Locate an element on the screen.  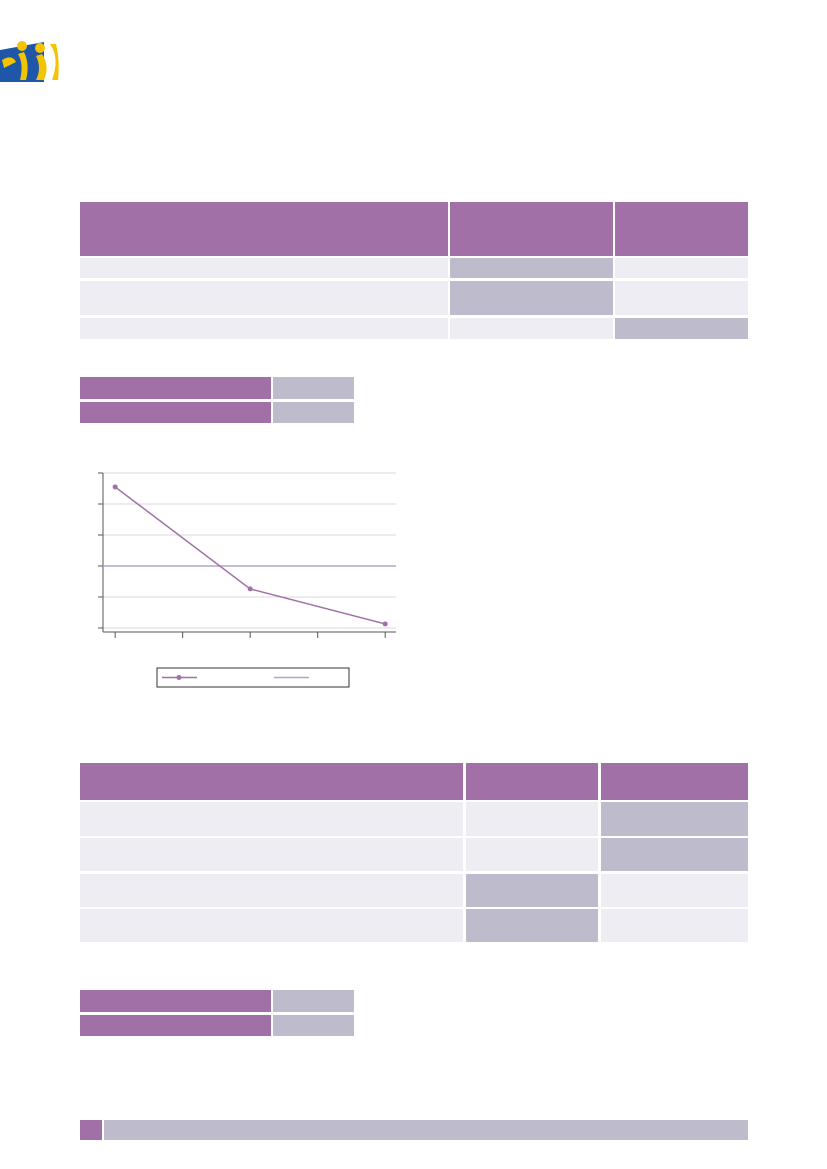
chart is located at coordinates (247, 580).